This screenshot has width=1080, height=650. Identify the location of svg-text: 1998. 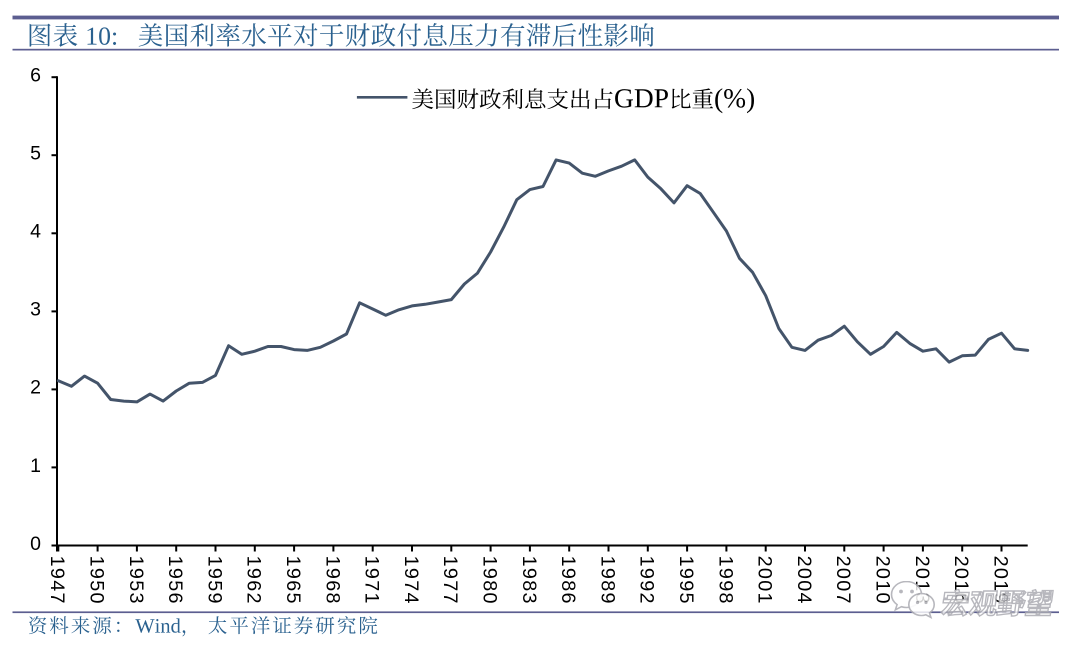
(725, 580).